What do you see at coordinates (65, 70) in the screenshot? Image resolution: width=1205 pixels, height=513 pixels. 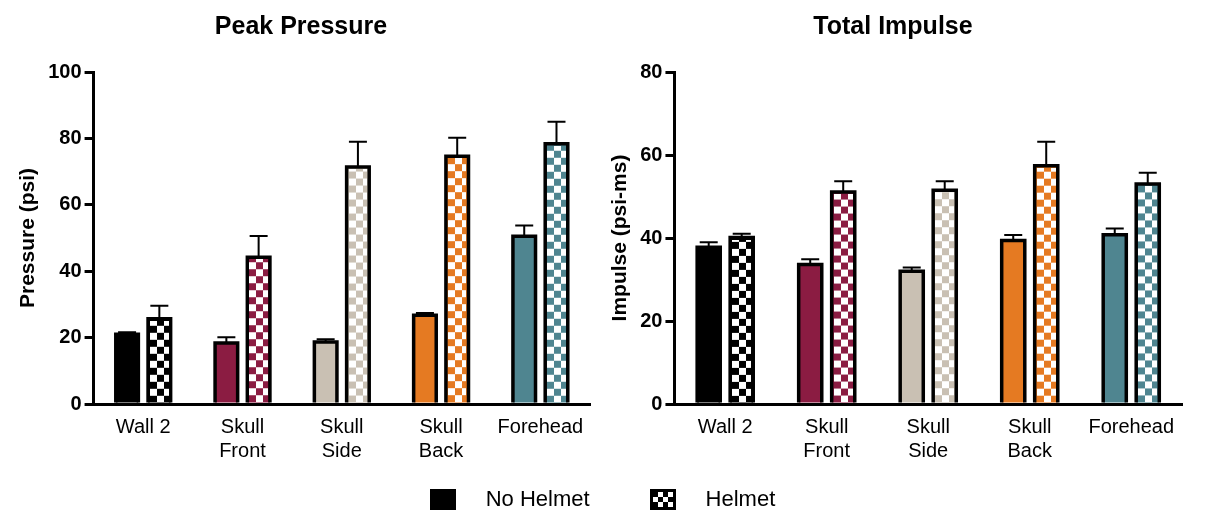 I see `y-tick-label: 100` at bounding box center [65, 70].